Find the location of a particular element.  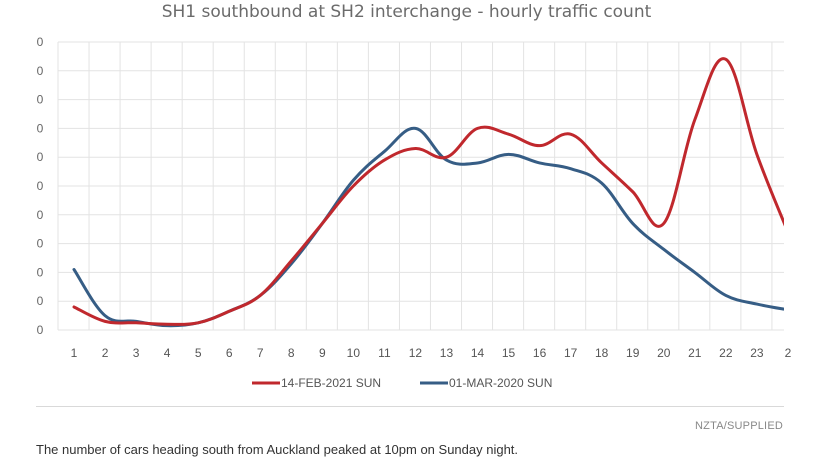

y-tick-labels: 0 0 0 0 0 0 0 0 0 0 0 is located at coordinates (40, 186).